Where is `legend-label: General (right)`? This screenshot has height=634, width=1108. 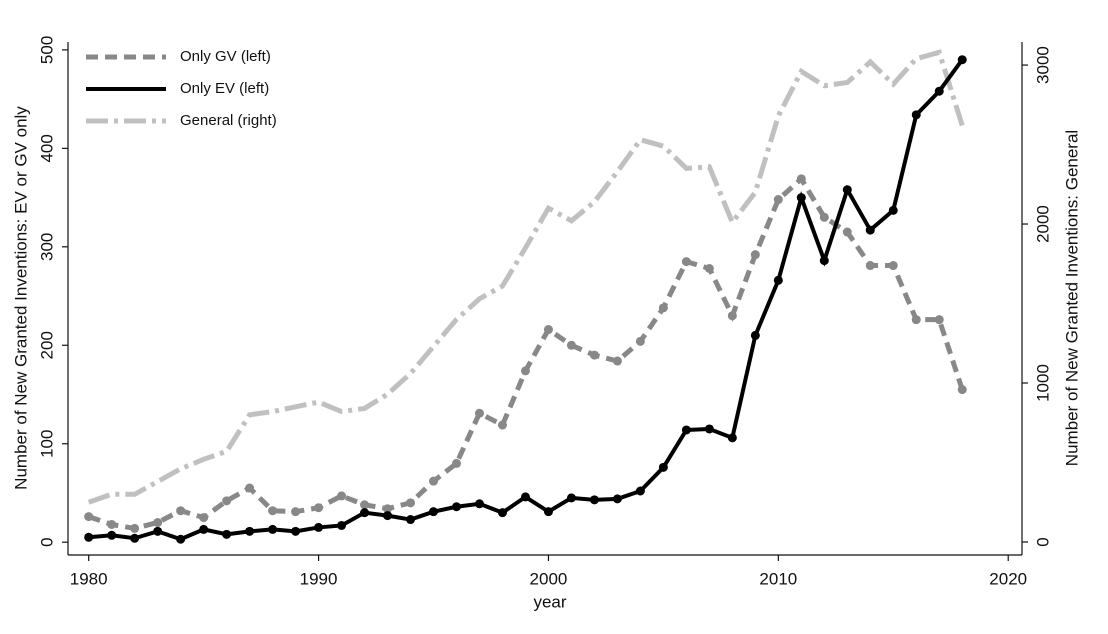 legend-label: General (right) is located at coordinates (228, 120).